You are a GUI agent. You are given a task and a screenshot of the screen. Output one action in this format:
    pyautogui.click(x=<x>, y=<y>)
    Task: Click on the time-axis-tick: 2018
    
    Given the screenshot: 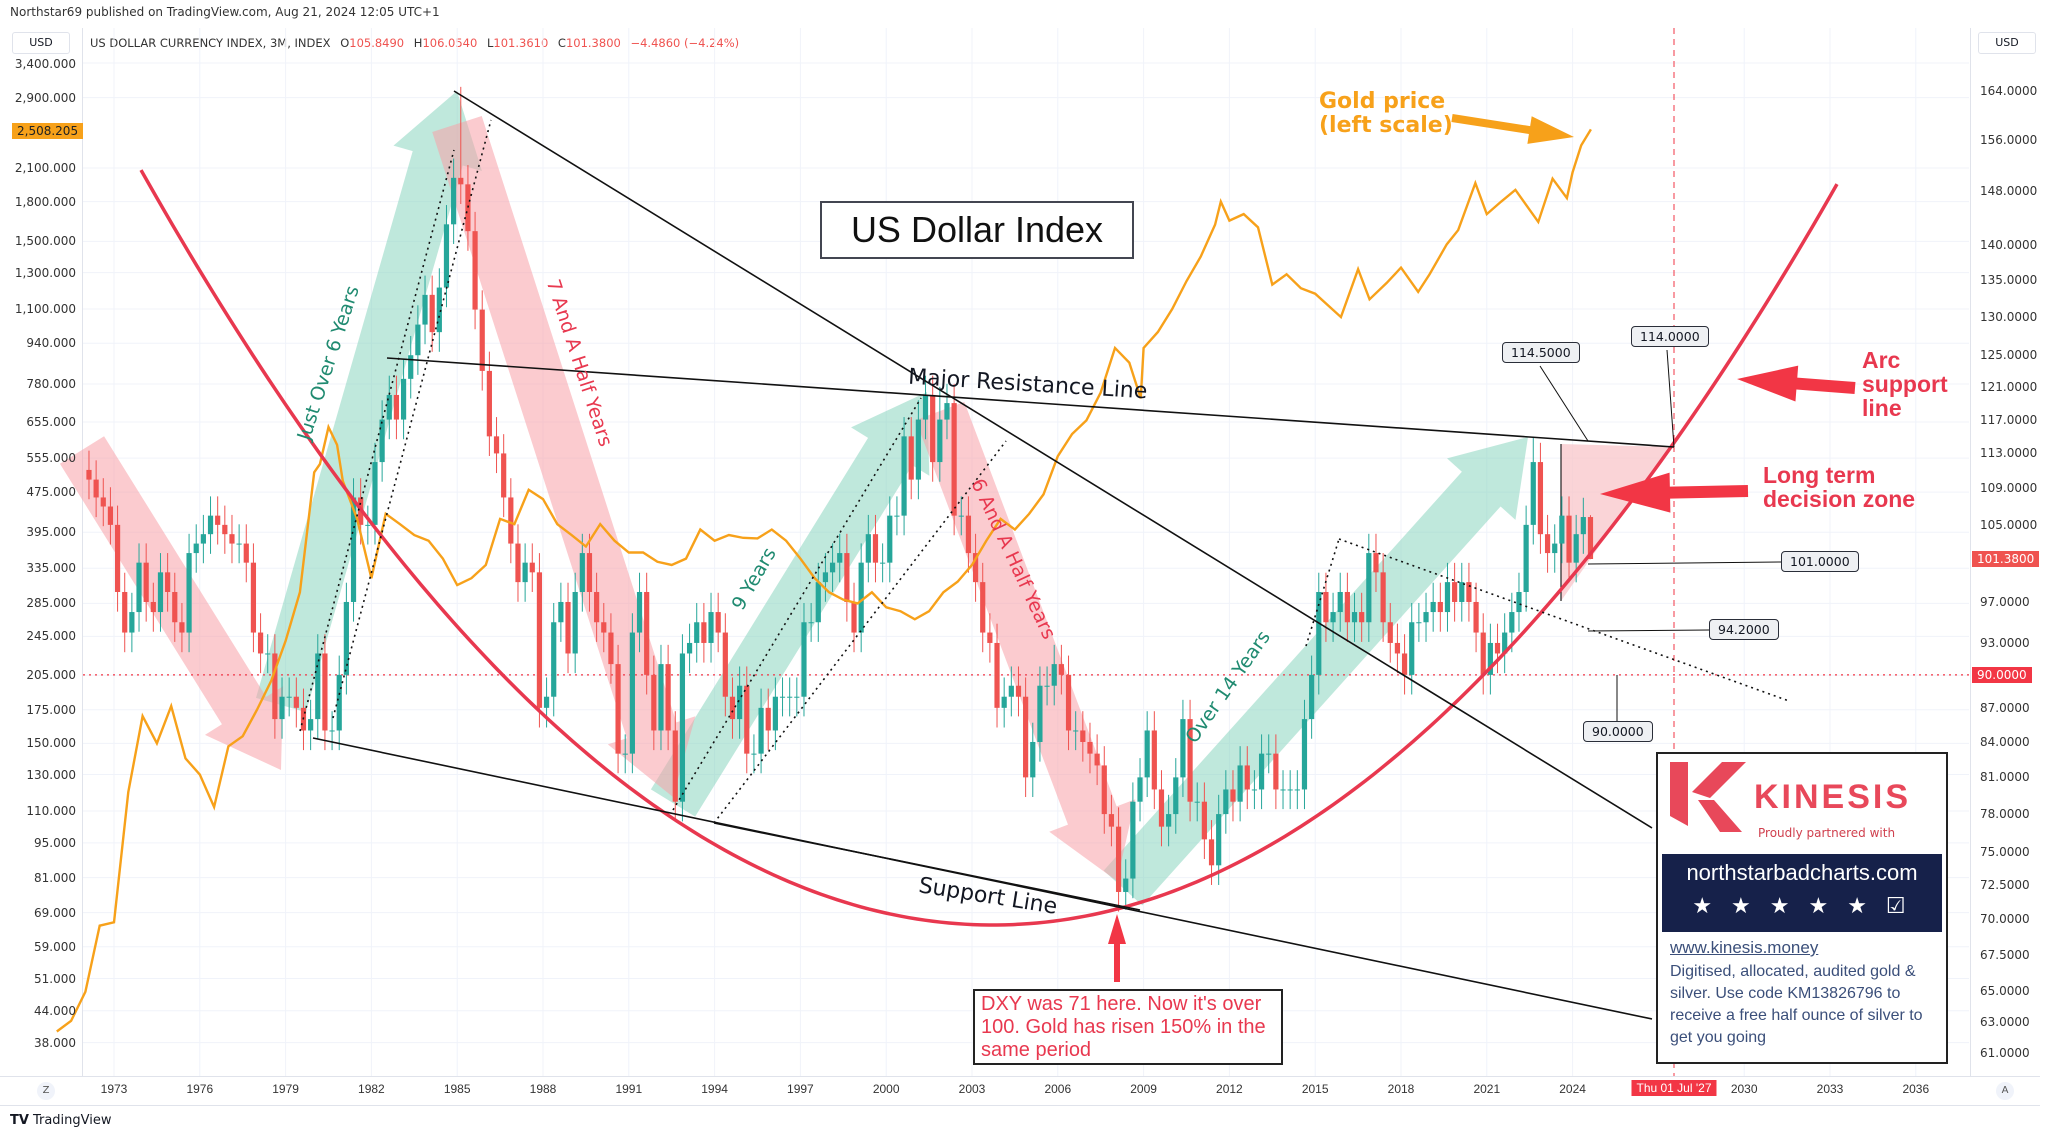 What is the action you would take?
    pyautogui.click(x=1401, y=1089)
    